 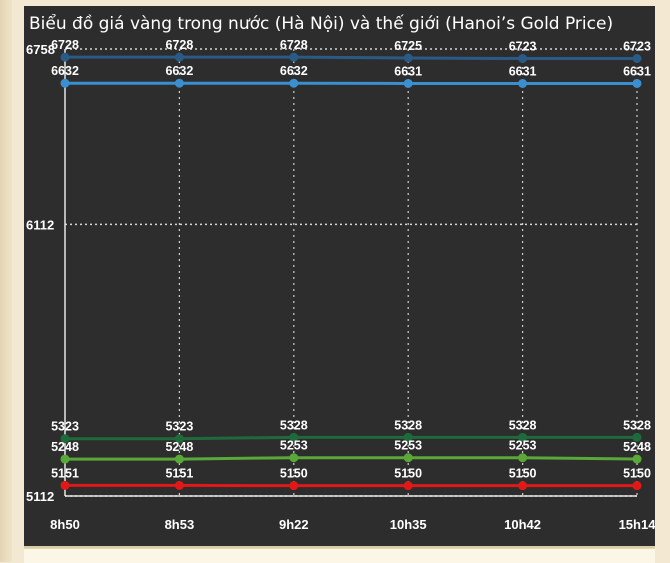 I want to click on y-tick-label: 5112, so click(x=40, y=496).